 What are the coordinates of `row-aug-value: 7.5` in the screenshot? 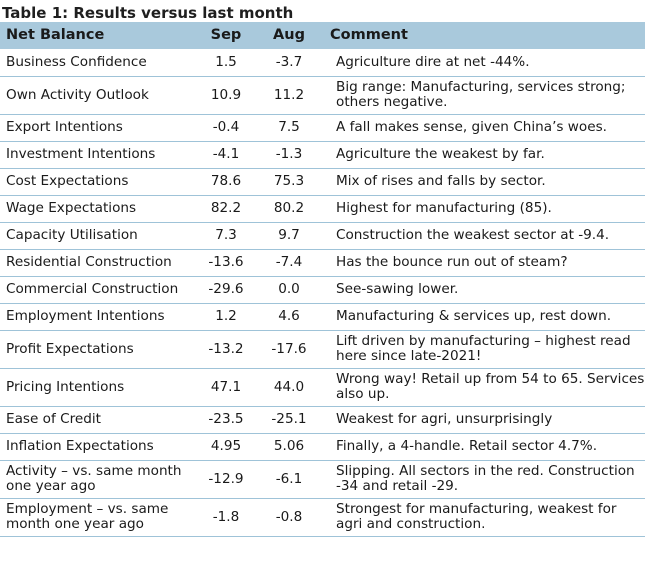 It's located at (289, 128).